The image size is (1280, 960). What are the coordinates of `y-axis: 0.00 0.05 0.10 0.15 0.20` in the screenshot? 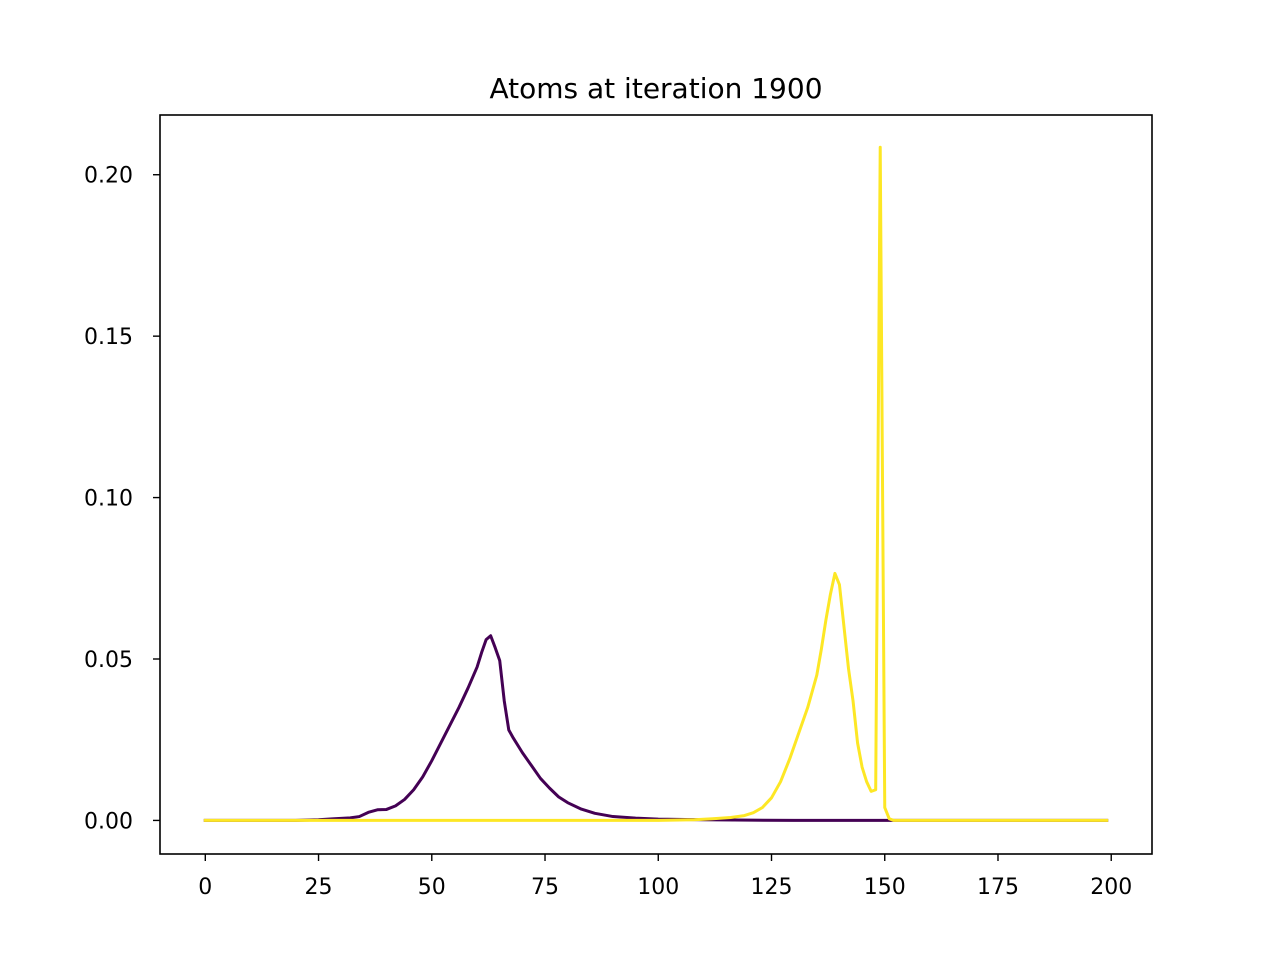 It's located at (122, 499).